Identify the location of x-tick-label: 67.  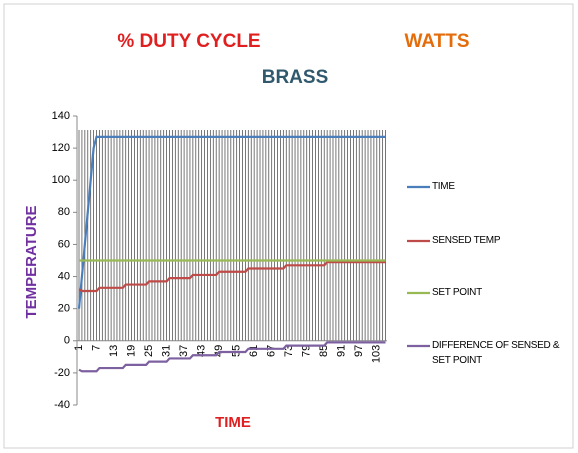
(272, 351).